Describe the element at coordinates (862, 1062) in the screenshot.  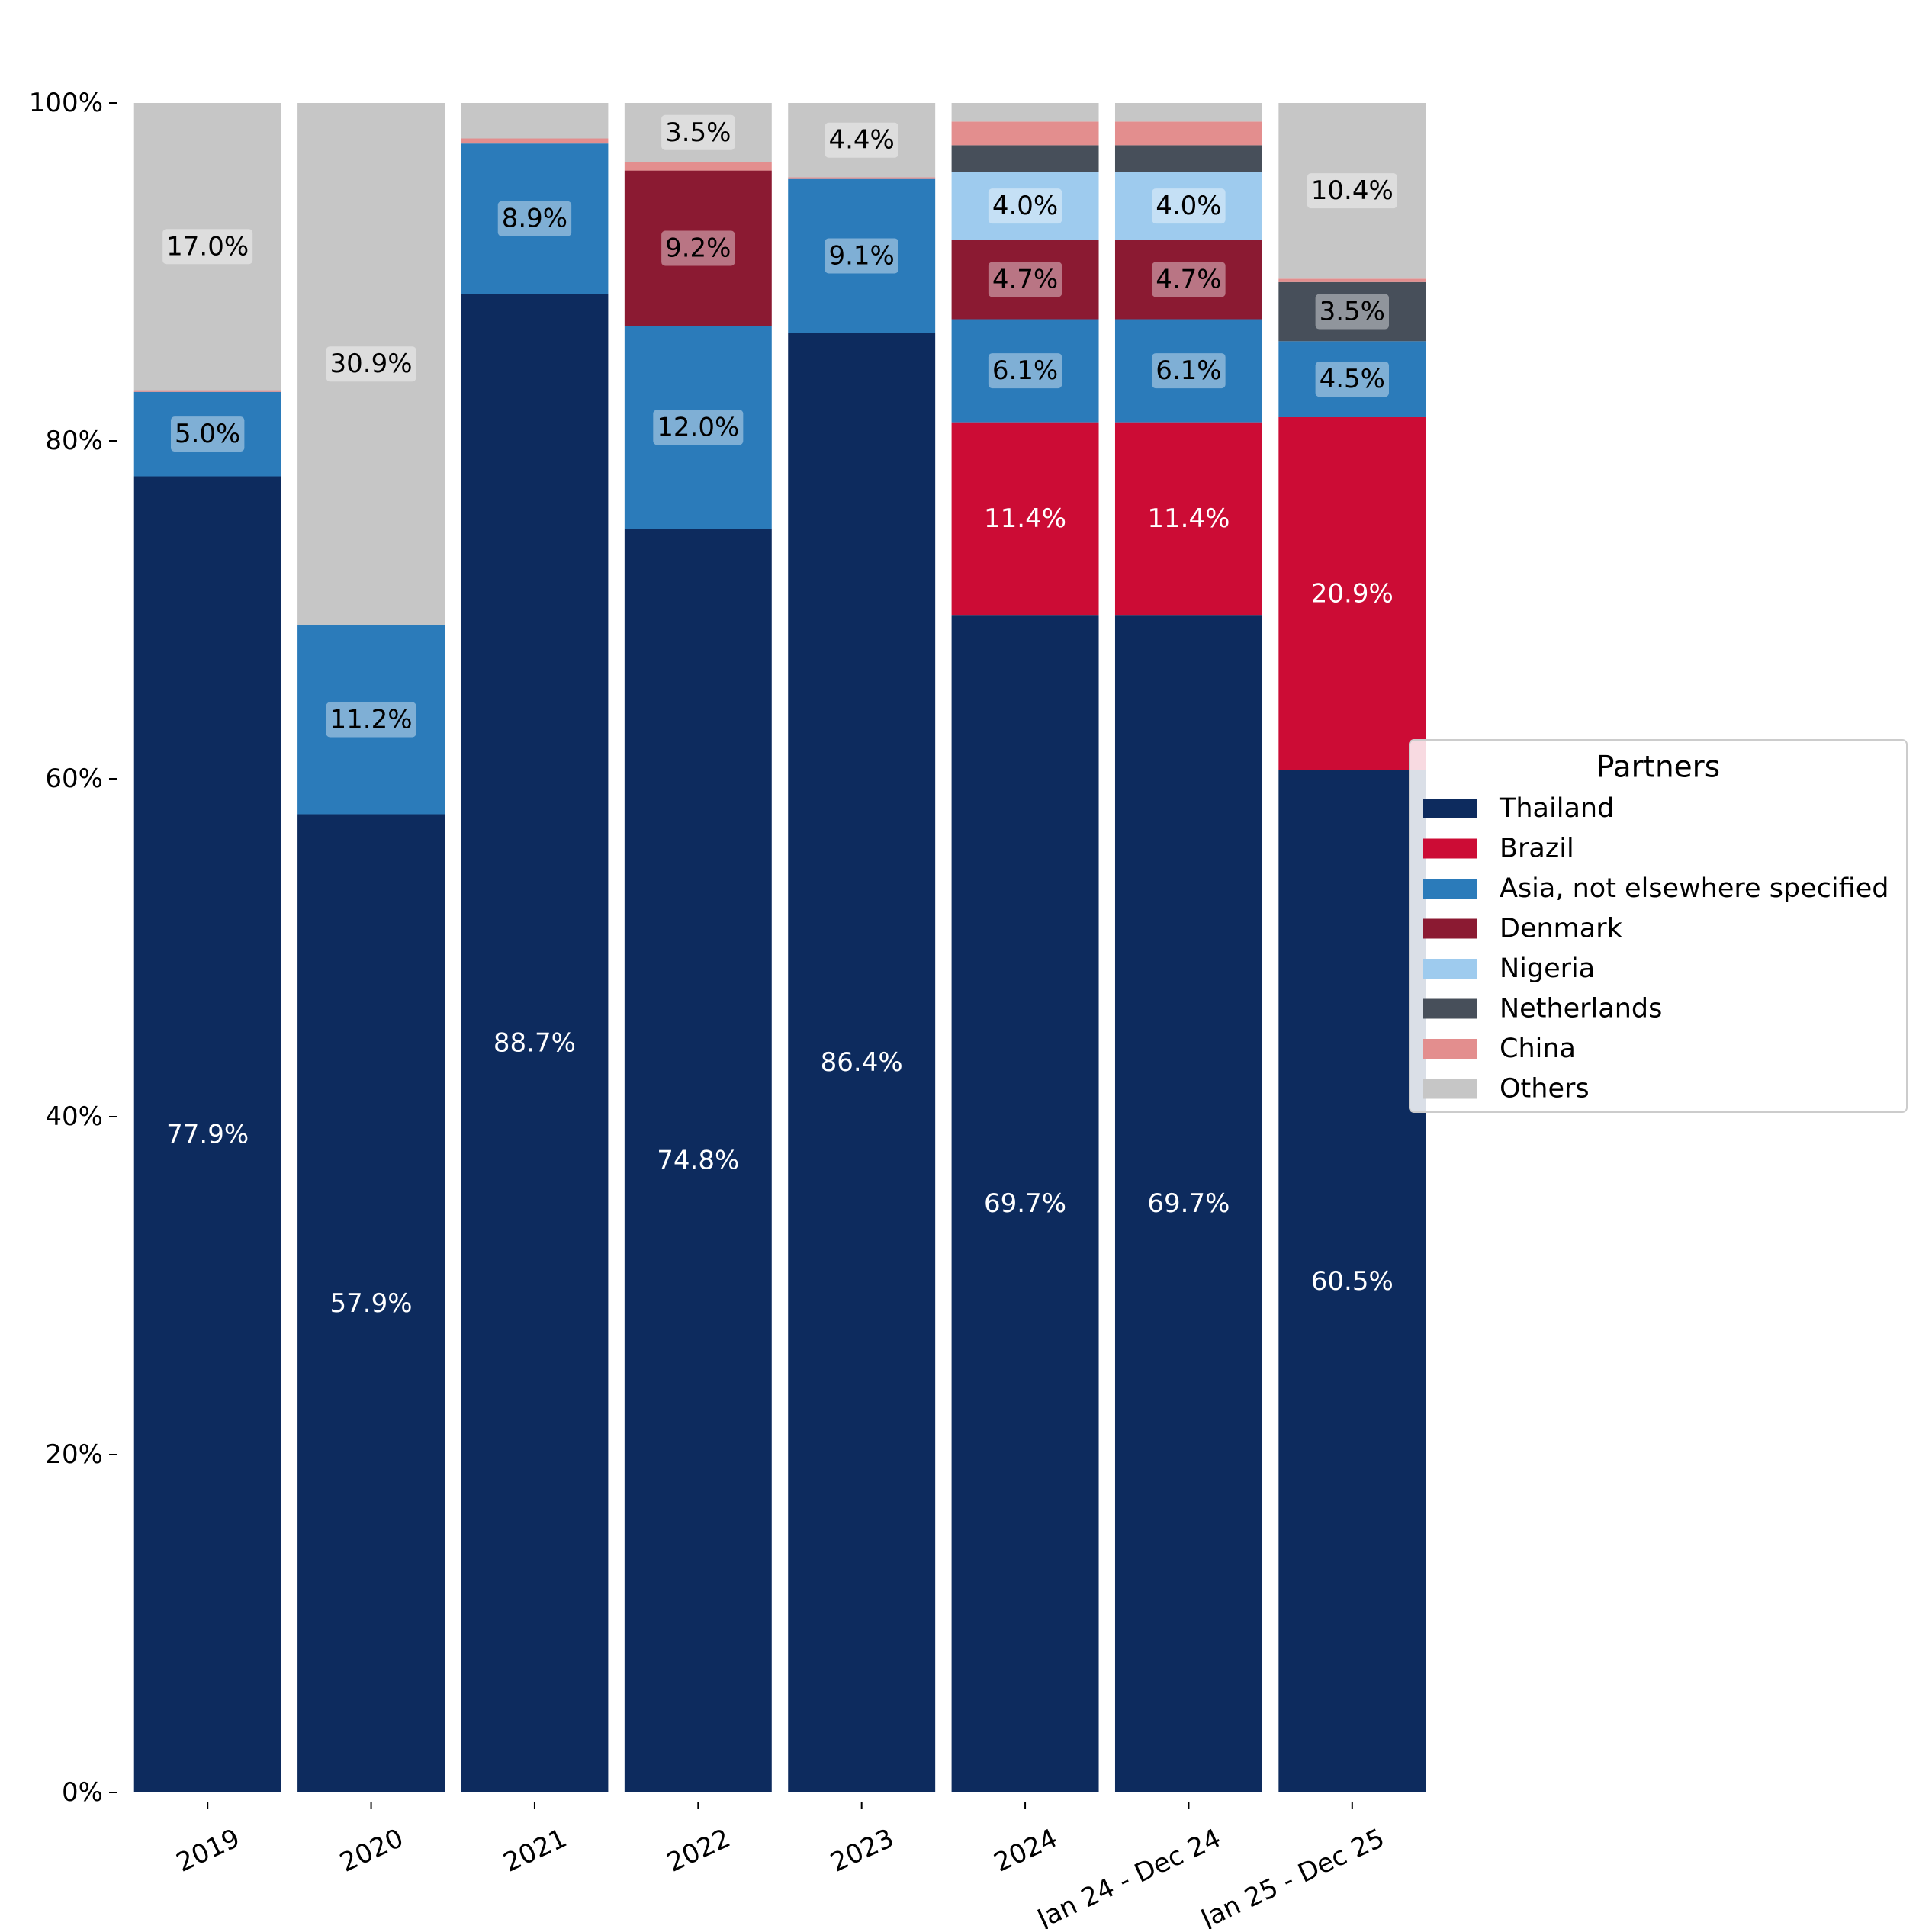
I see `segment-label: 86.4%` at that location.